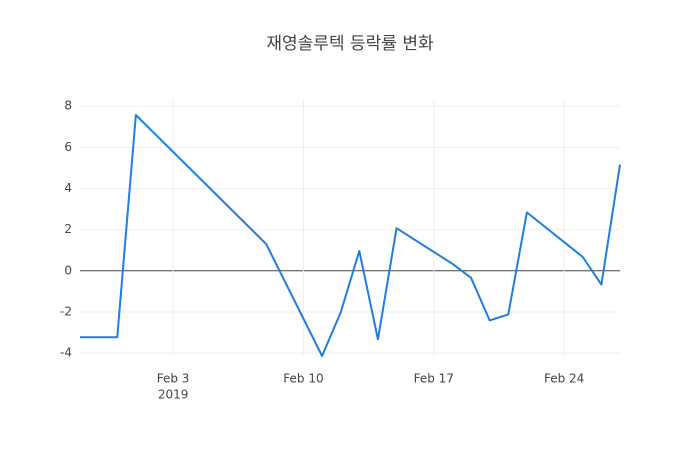 The height and width of the screenshot is (450, 700). I want to click on y-tick-label: 2, so click(68, 229).